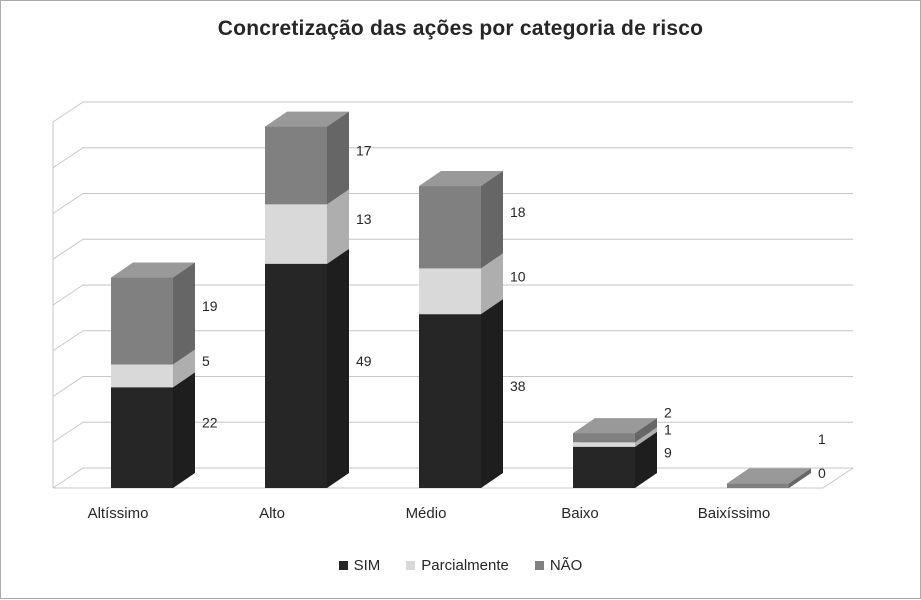 The width and height of the screenshot is (921, 600). Describe the element at coordinates (646, 437) in the screenshot. I see `bar-side-Baixo-Parcialmente` at that location.